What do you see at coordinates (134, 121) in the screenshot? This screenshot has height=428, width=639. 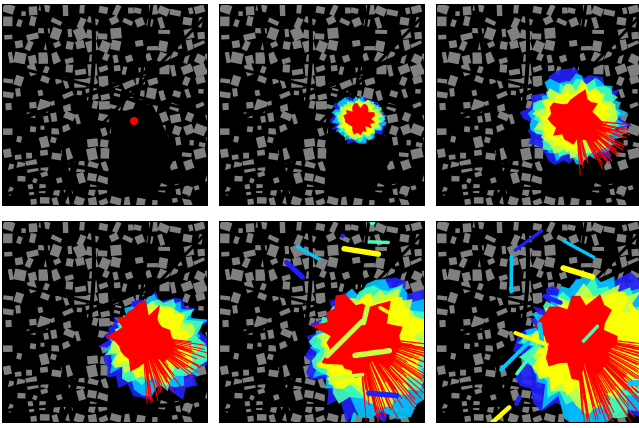 I see `source-point` at bounding box center [134, 121].